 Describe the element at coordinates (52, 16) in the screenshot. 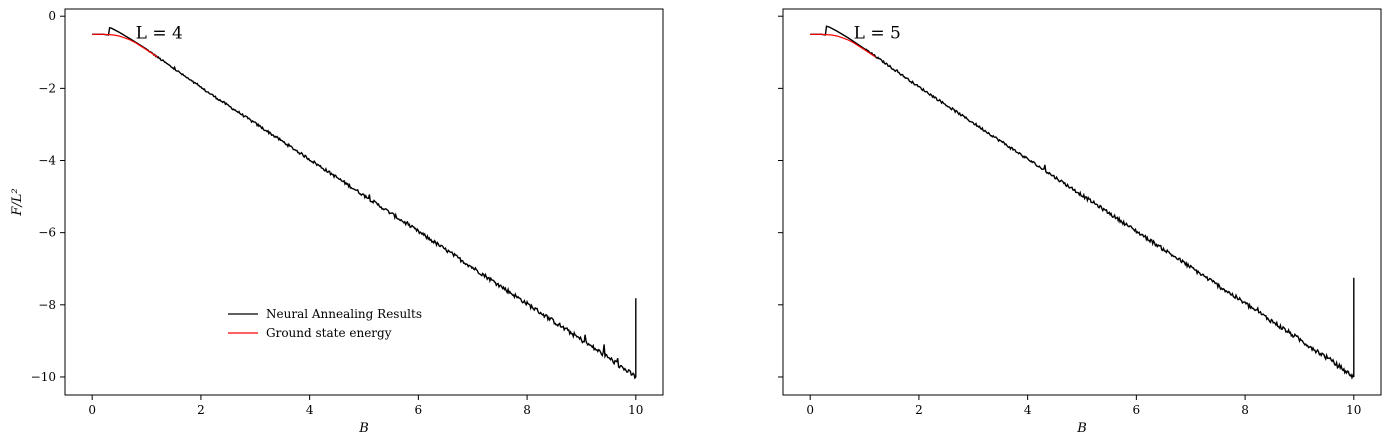

I see `y-tick-label: 0` at that location.